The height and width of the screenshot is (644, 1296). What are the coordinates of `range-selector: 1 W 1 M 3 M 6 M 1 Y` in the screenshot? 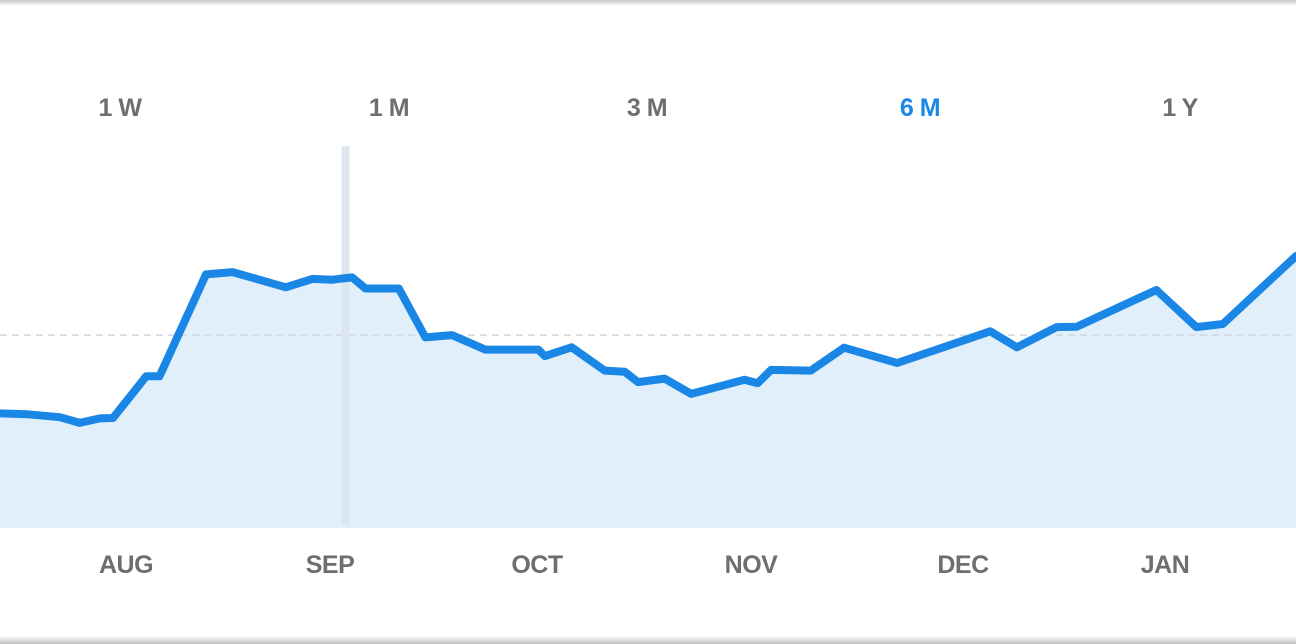 It's located at (648, 110).